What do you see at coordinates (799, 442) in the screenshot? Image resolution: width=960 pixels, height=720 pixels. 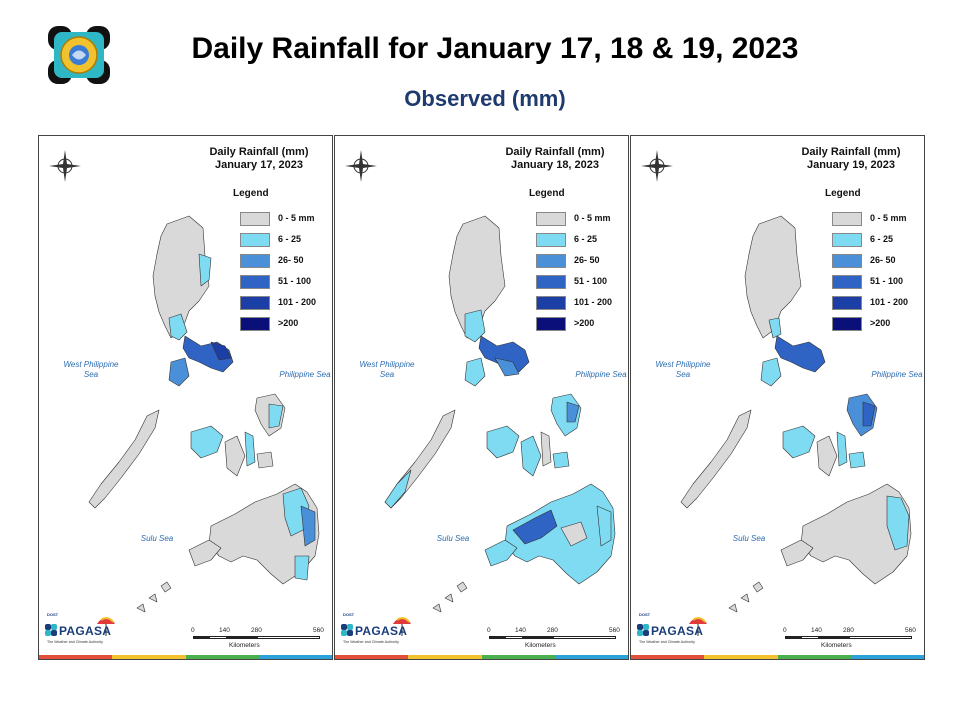 I see `region-western-visayas` at bounding box center [799, 442].